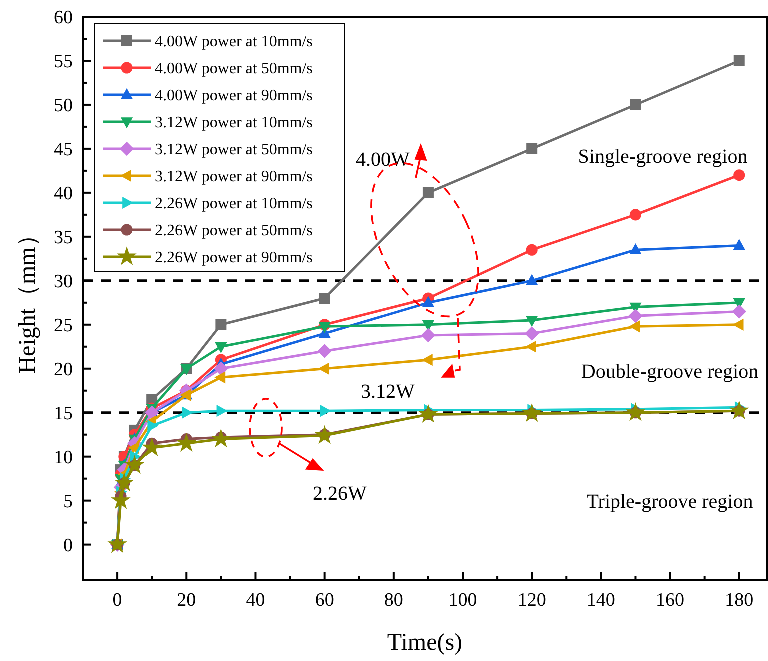  I want to click on annotation: 3.12W, so click(388, 392).